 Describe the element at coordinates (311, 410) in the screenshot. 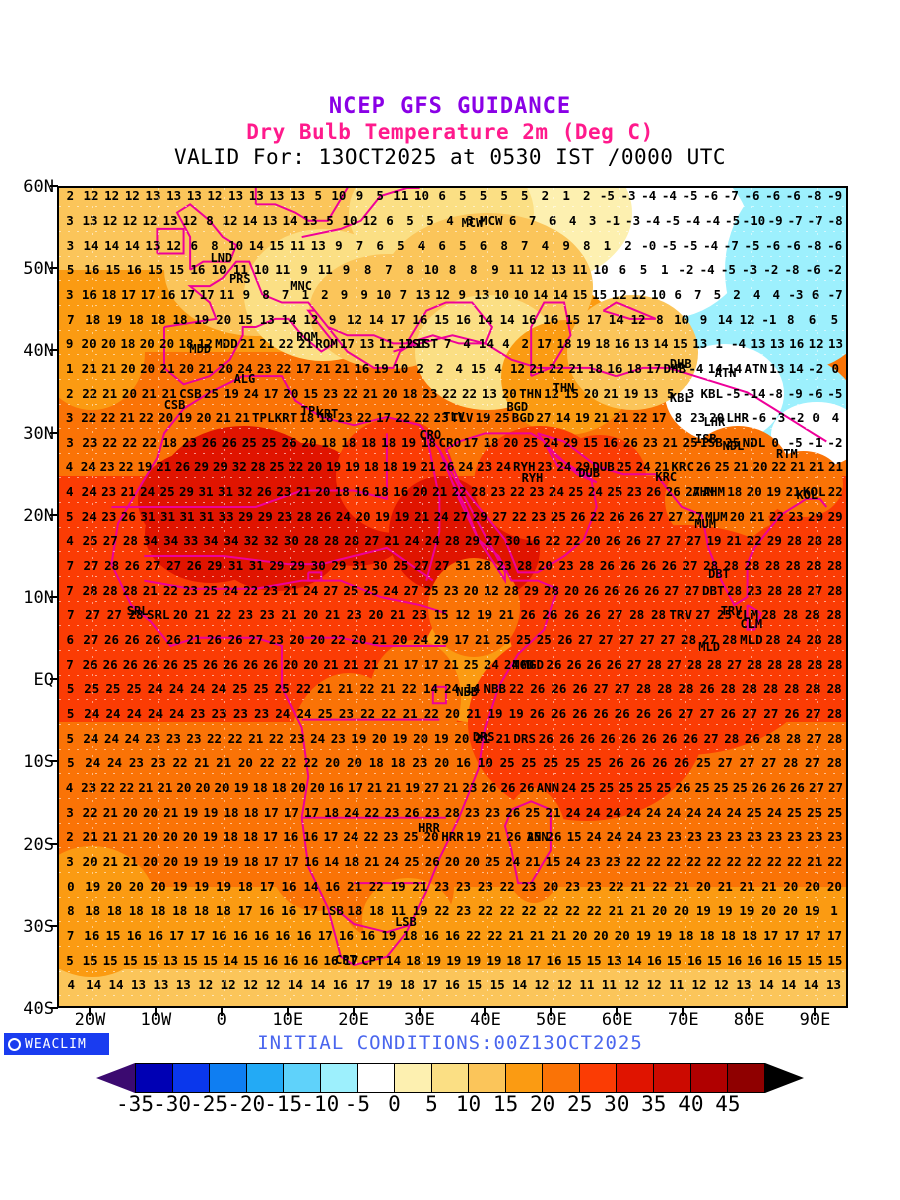

I see `city-label-tpl: TPL` at that location.